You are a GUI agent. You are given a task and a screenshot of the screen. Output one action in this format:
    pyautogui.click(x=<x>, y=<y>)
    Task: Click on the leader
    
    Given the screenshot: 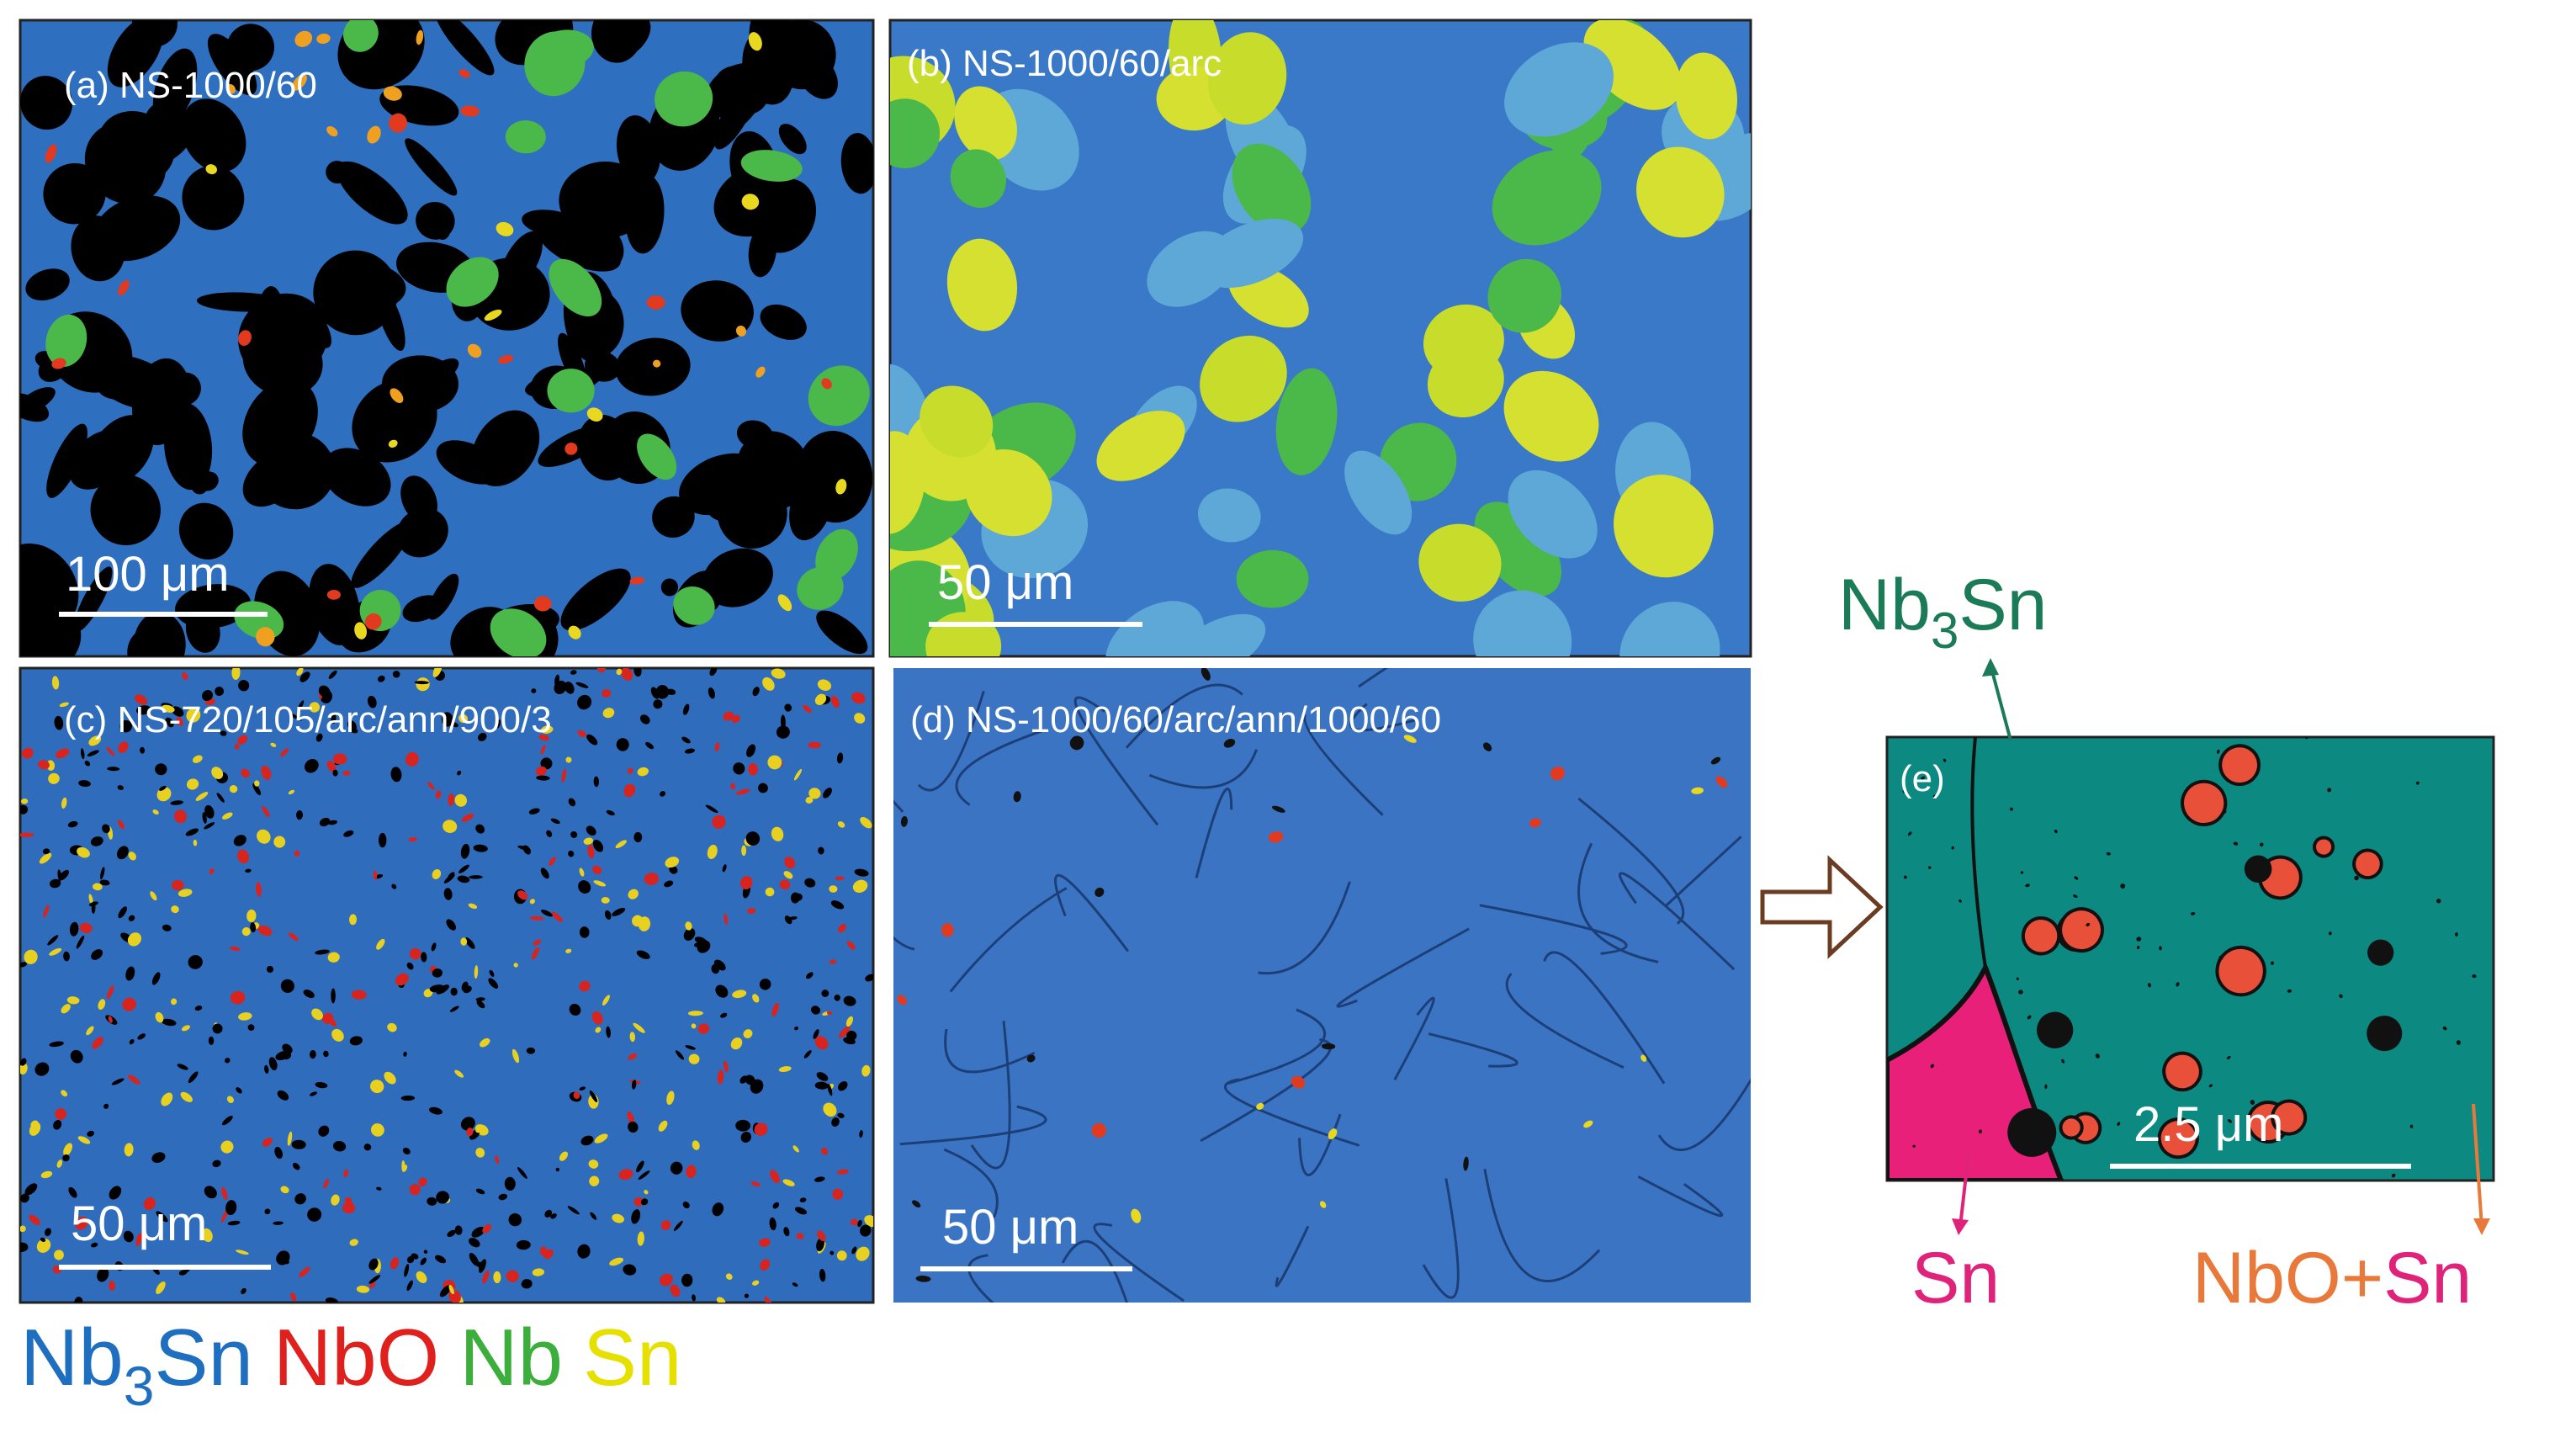 What is the action you would take?
    pyautogui.click(x=2000, y=702)
    